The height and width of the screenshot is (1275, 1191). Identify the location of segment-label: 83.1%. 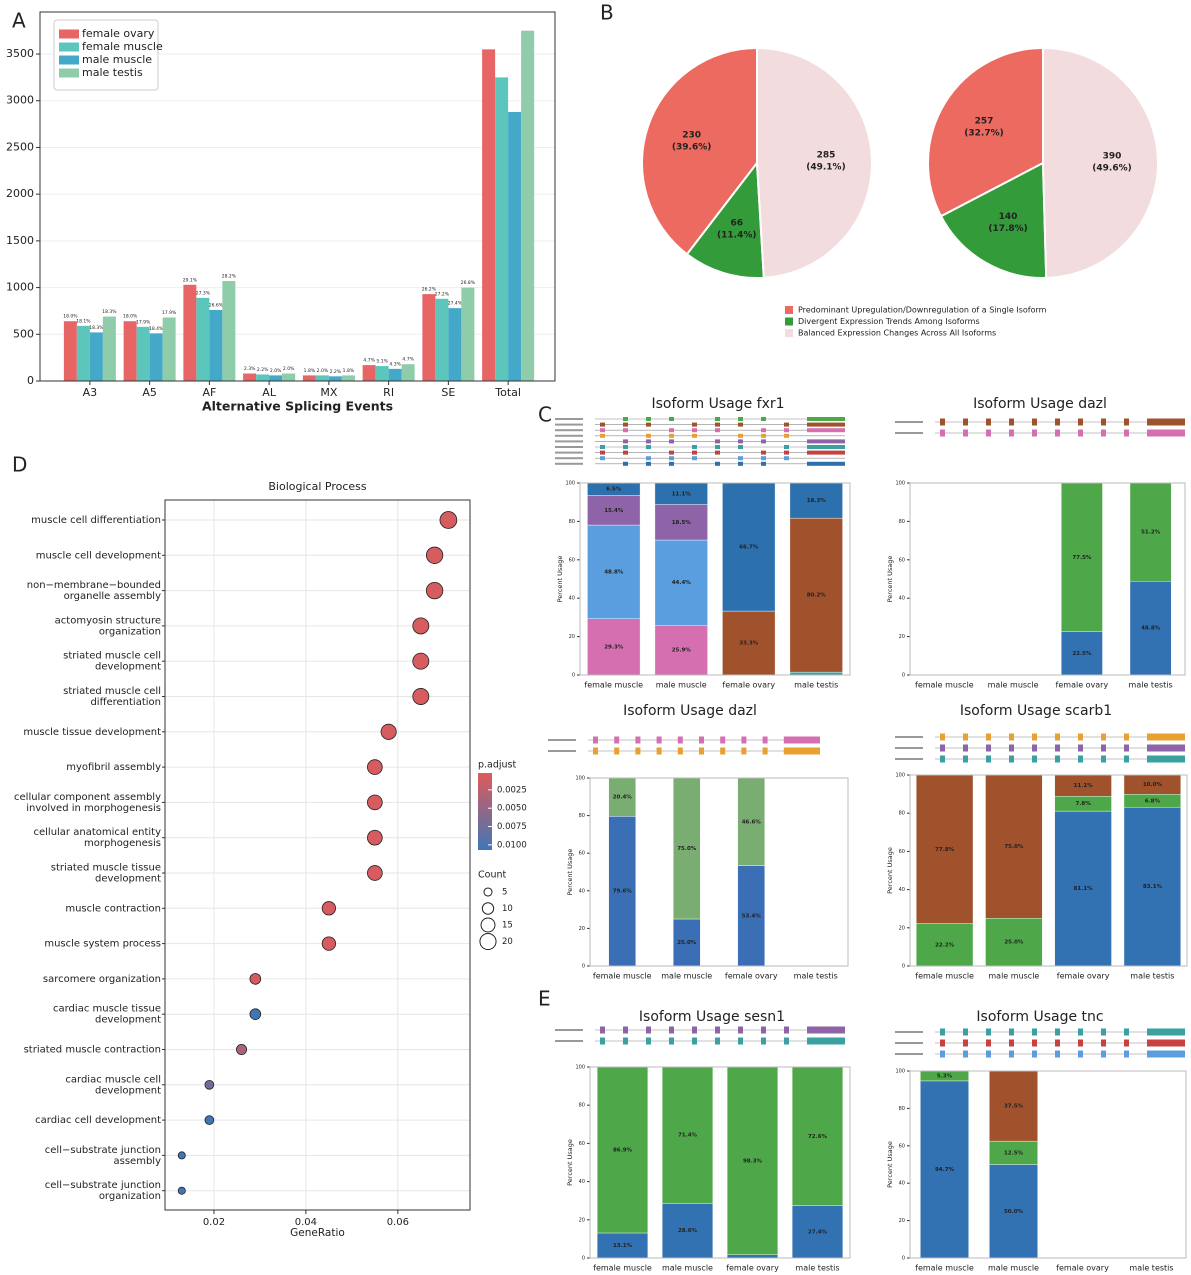
(1153, 887).